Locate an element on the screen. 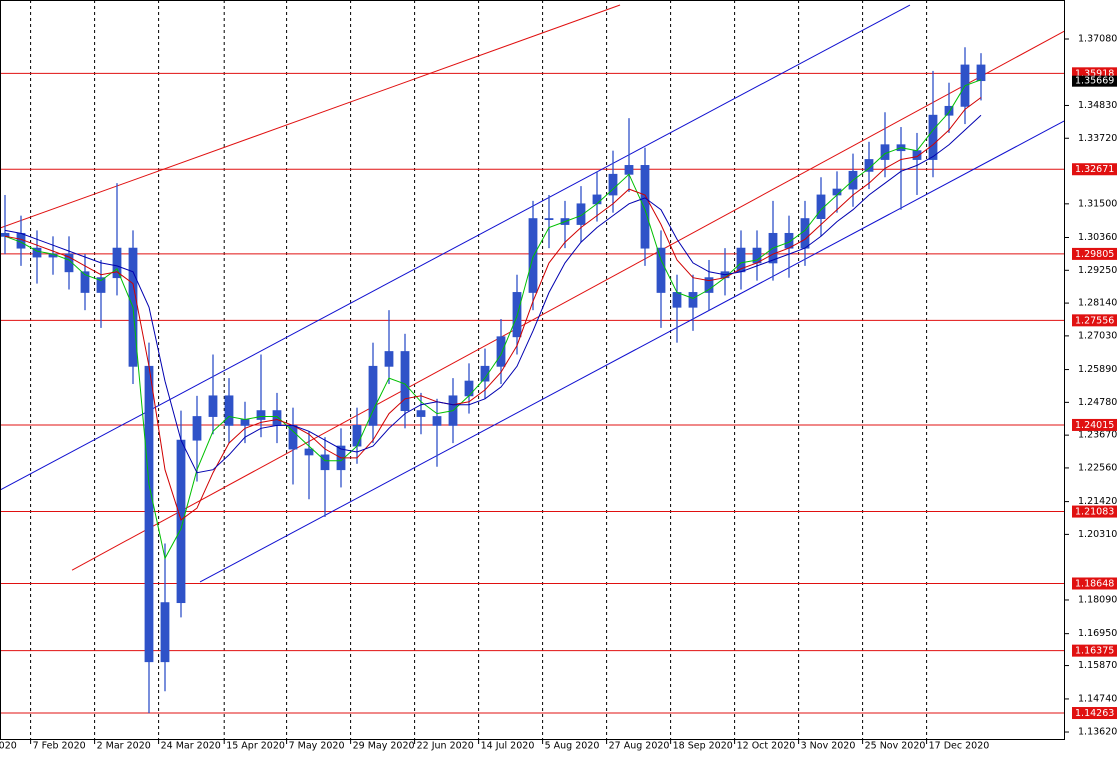  x-tick-label: 15 Apr 2020 is located at coordinates (255, 746).